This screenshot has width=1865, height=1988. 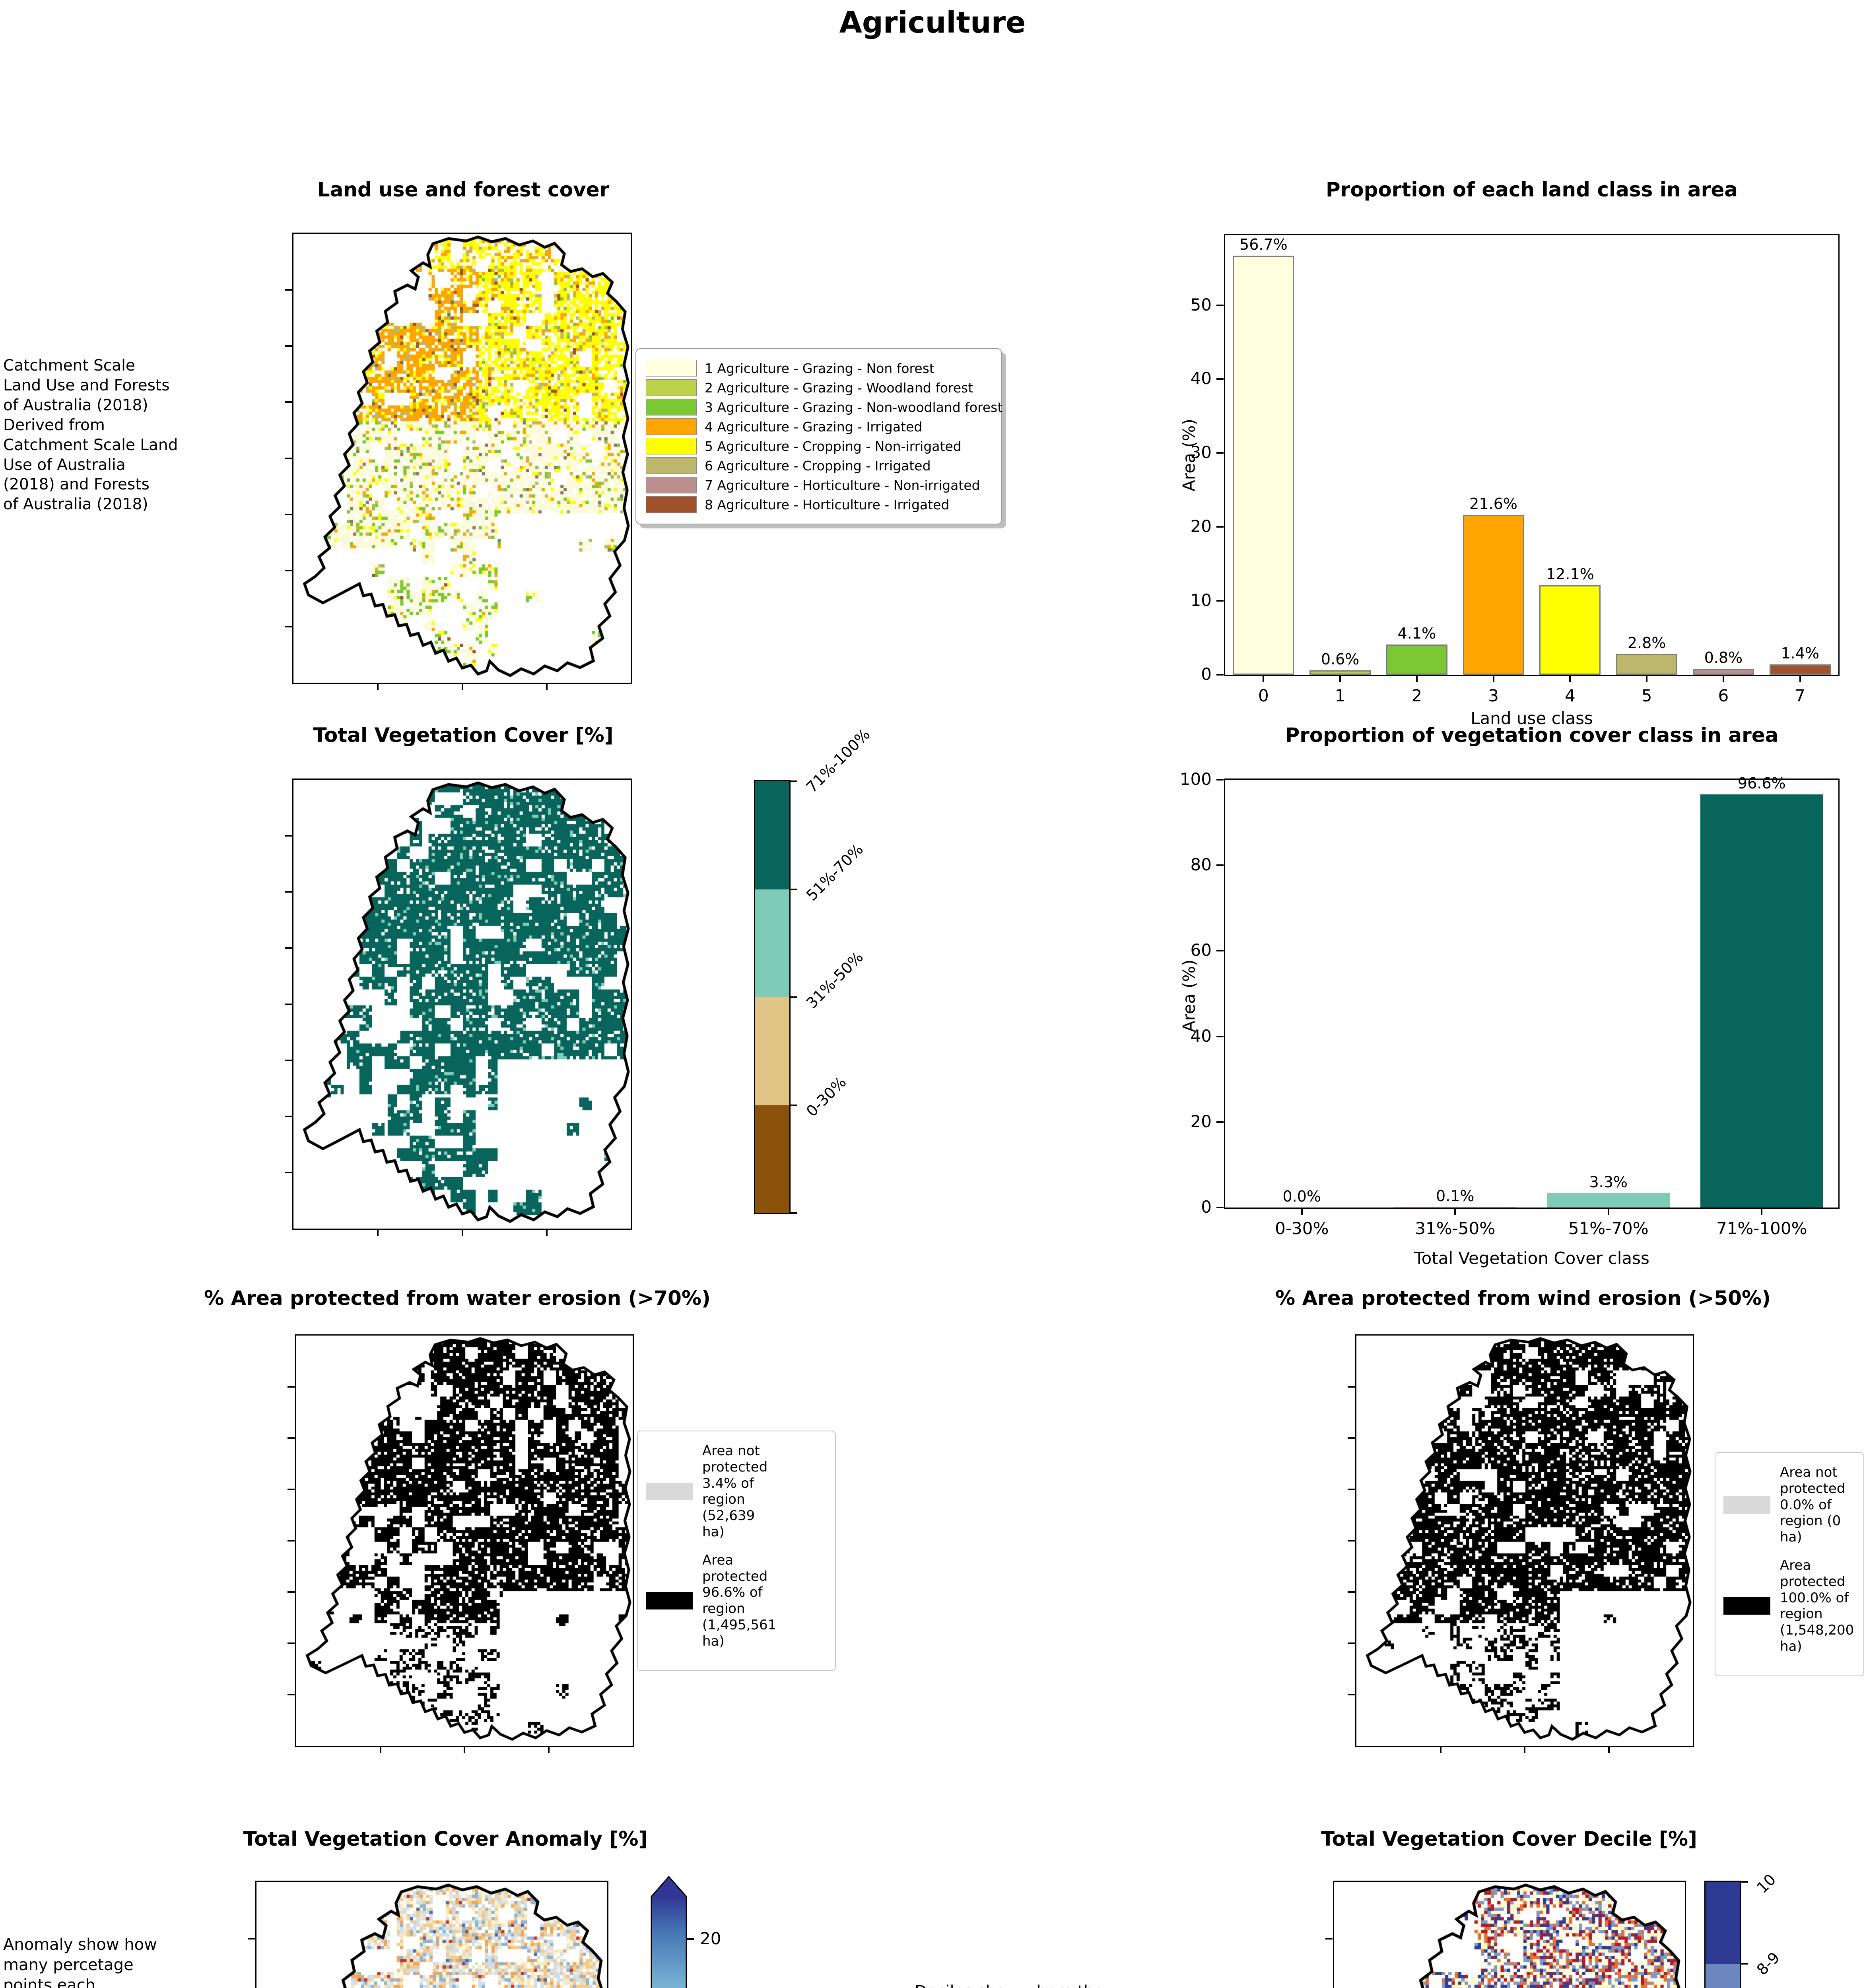 I want to click on y-axis-tick-label: 10, so click(x=1201, y=600).